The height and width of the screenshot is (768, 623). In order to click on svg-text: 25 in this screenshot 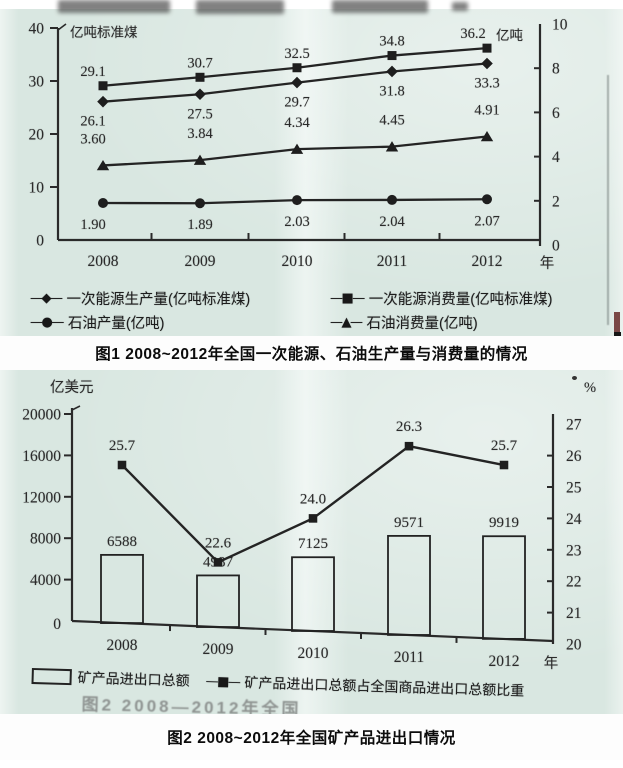, I will do `click(574, 488)`.